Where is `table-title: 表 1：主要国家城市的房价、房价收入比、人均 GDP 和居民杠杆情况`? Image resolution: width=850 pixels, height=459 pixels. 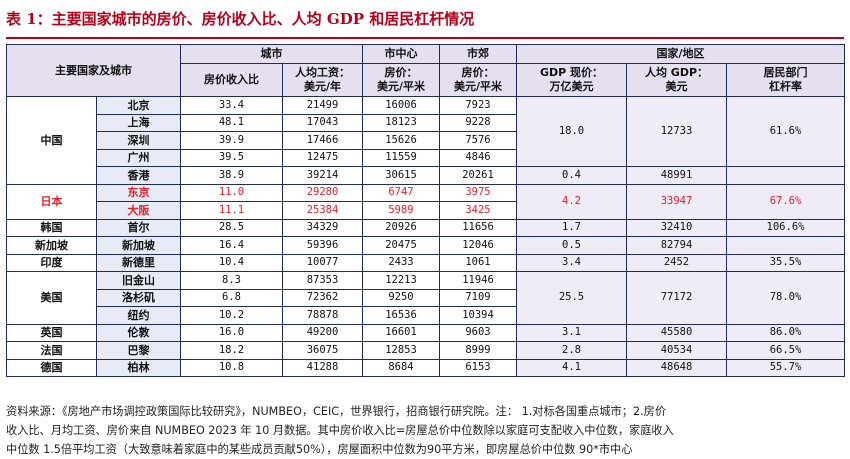 table-title: 表 1：主要国家城市的房价、房价收入比、人均 GDP 和居民杠杆情况 is located at coordinates (240, 19).